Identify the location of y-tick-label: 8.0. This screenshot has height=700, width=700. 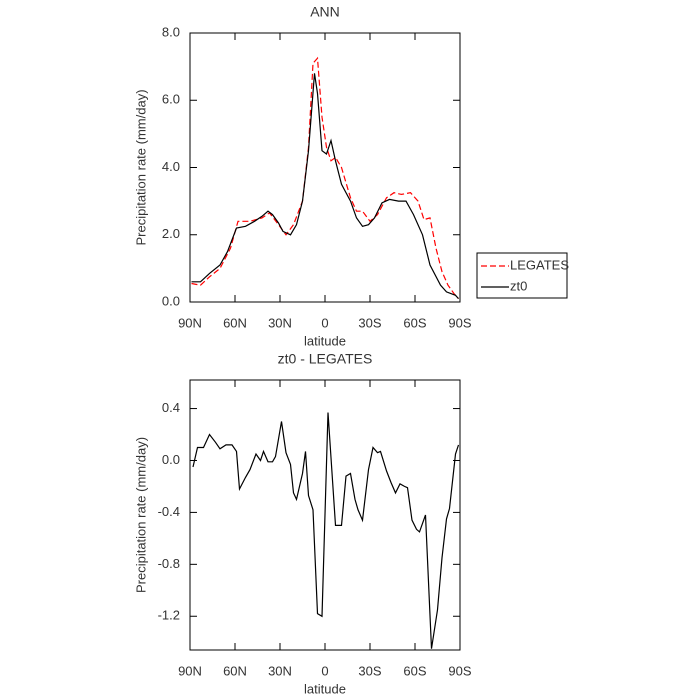
(171, 31).